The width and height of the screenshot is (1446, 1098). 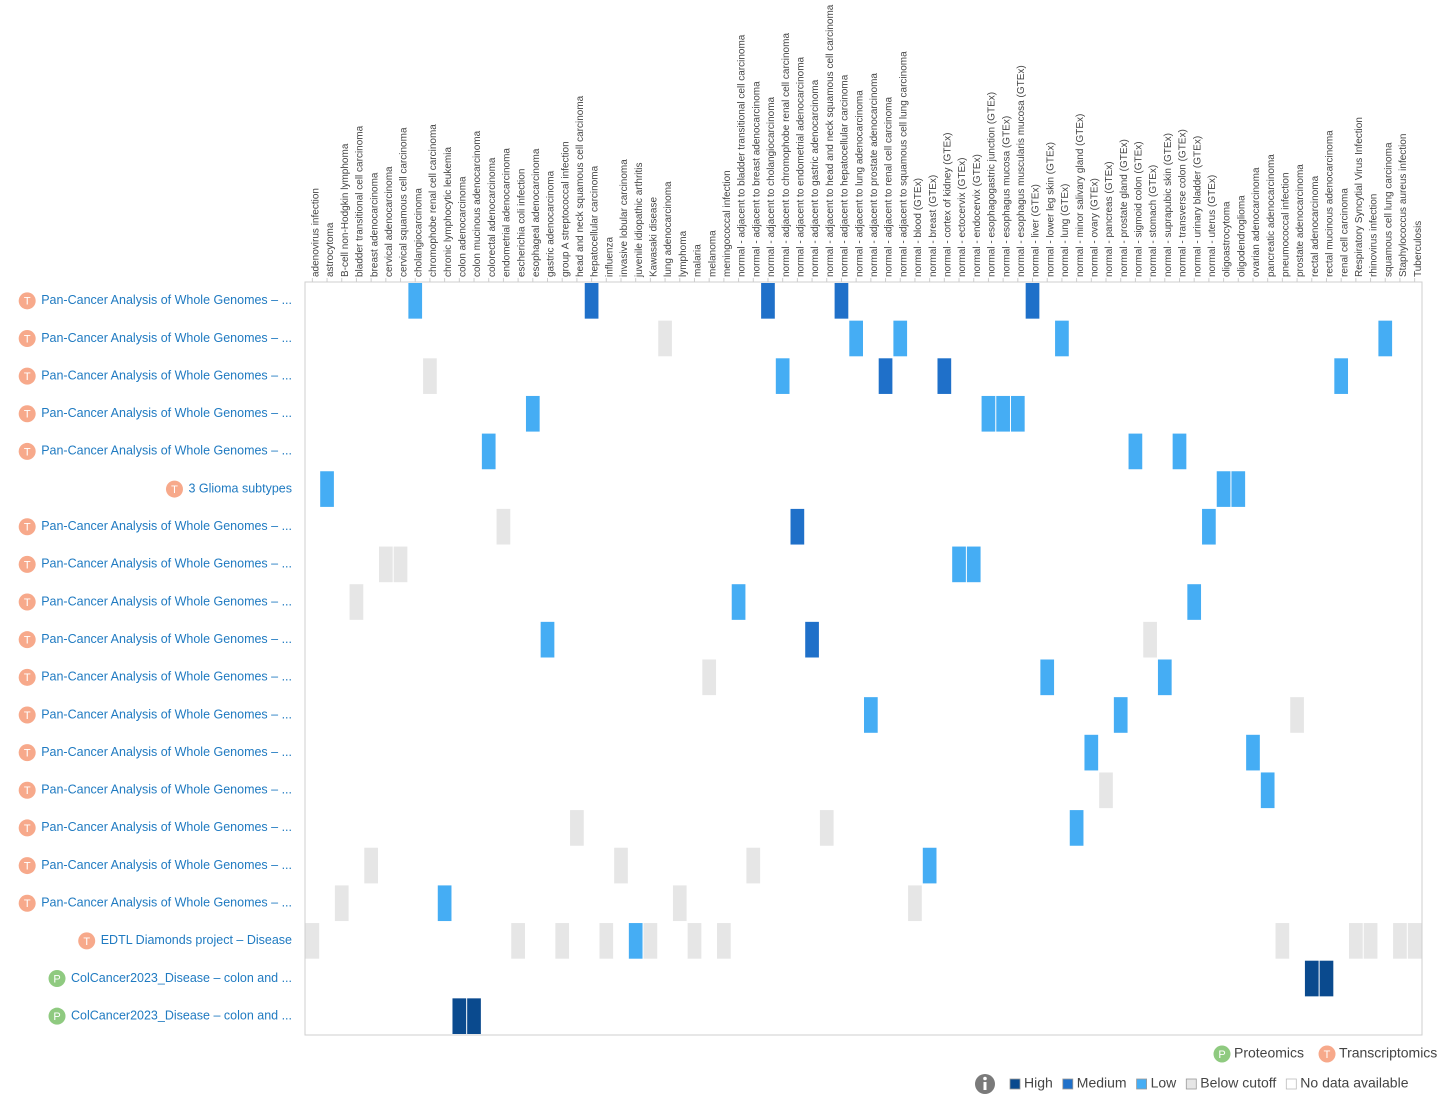 What do you see at coordinates (433, 200) in the screenshot?
I see `column-label: chromophobe renal cell carcinoma` at bounding box center [433, 200].